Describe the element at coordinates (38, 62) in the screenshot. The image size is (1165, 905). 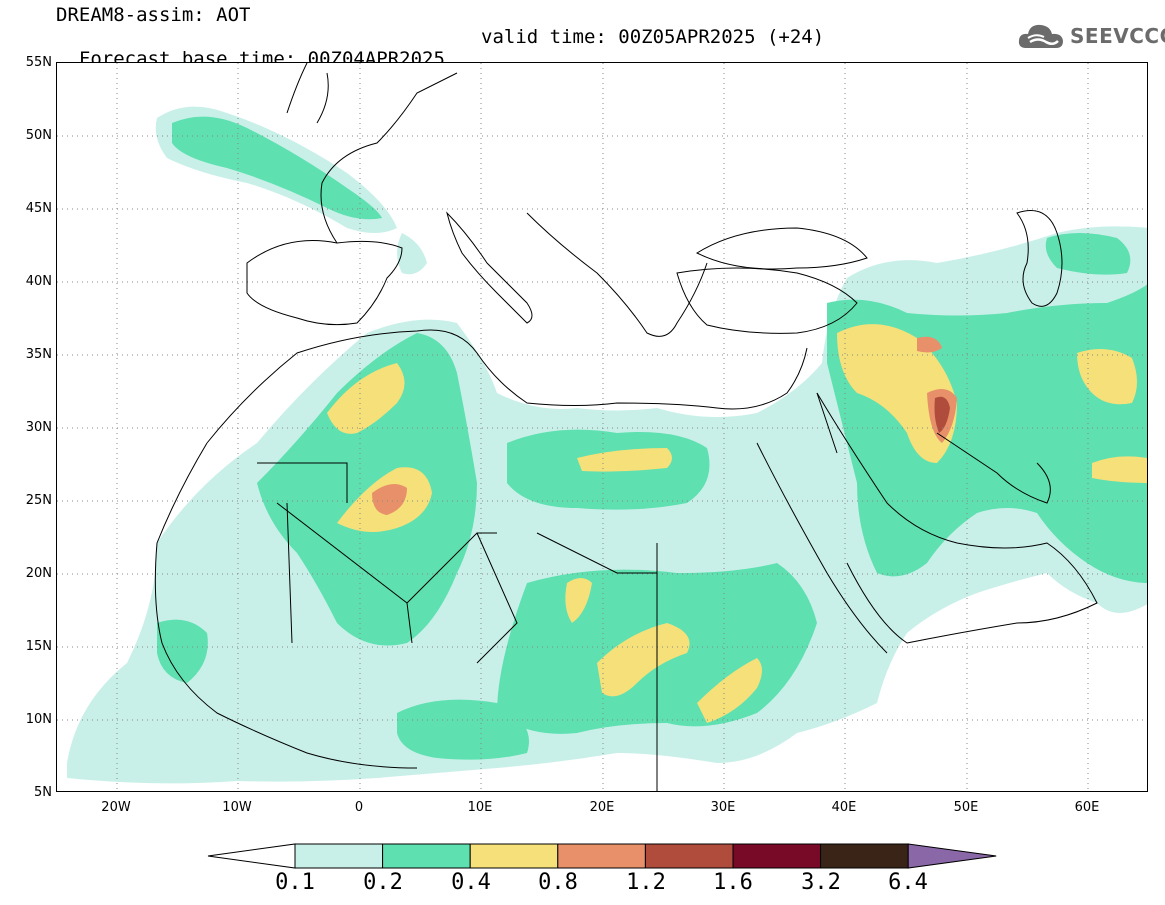
I see `lat-label: 55N` at that location.